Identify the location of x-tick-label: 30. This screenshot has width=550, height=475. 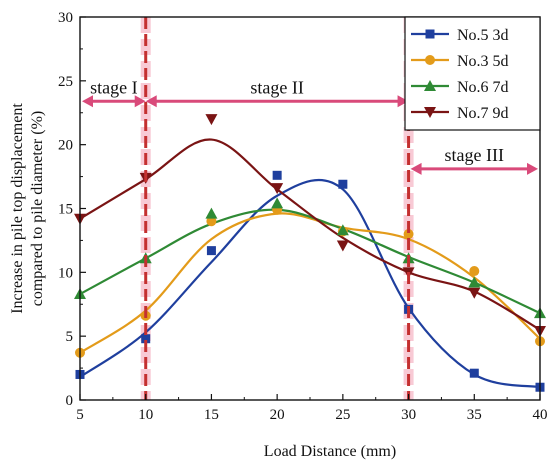
(408, 415).